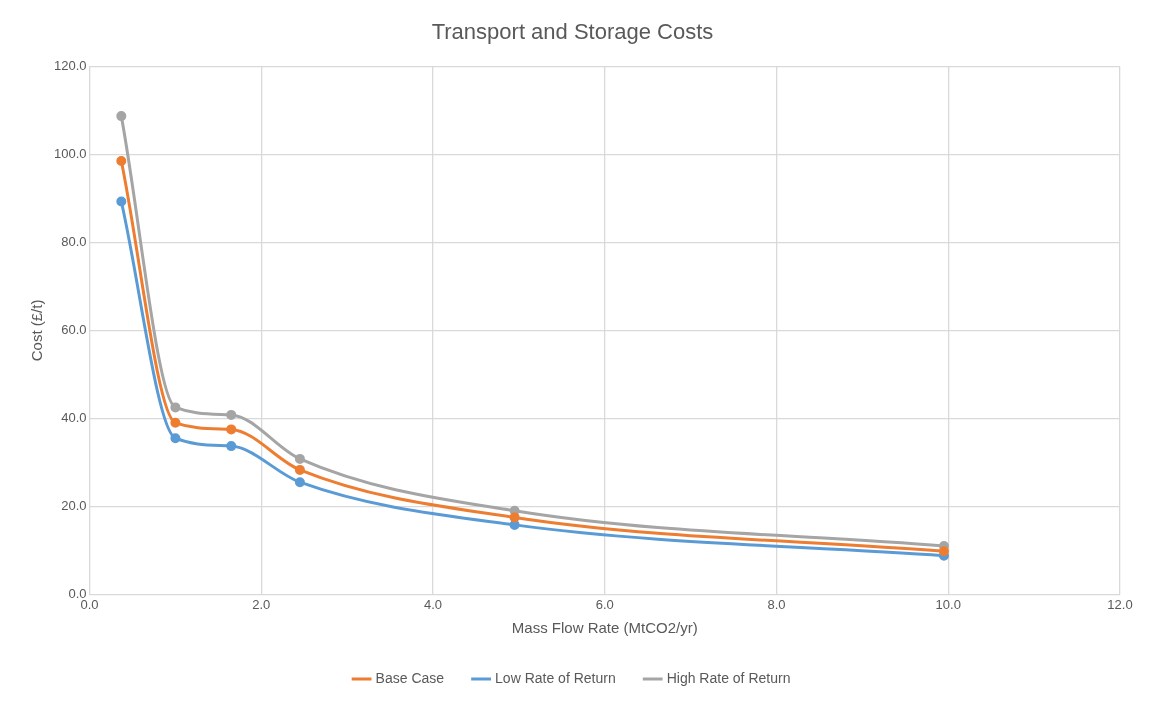  Describe the element at coordinates (77, 593) in the screenshot. I see `y-tick-label: 0.0` at that location.